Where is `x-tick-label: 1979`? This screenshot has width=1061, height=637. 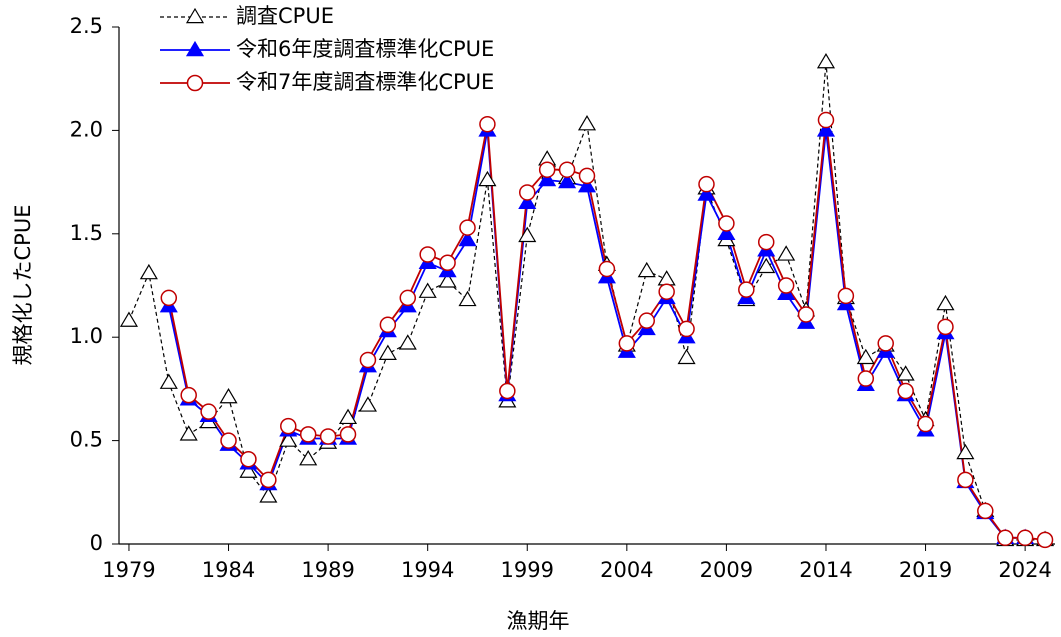 x-tick-label: 1979 is located at coordinates (128, 570).